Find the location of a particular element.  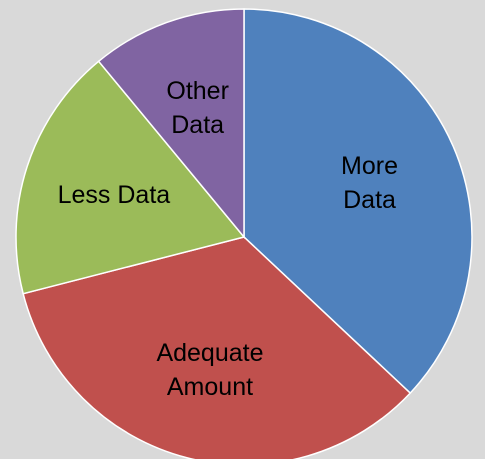

slice-label: More Data is located at coordinates (370, 182).